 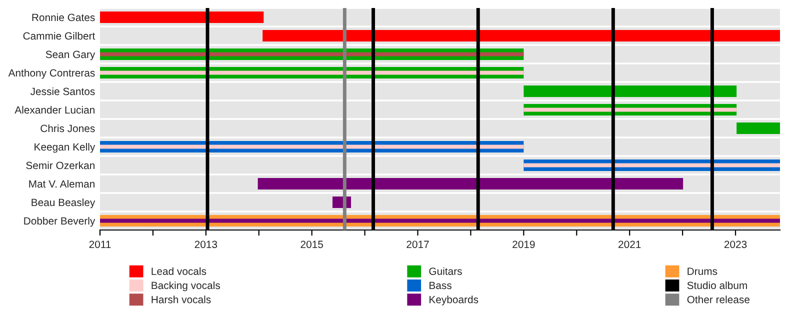 I want to click on legend-label: Backing vocals, so click(x=186, y=286).